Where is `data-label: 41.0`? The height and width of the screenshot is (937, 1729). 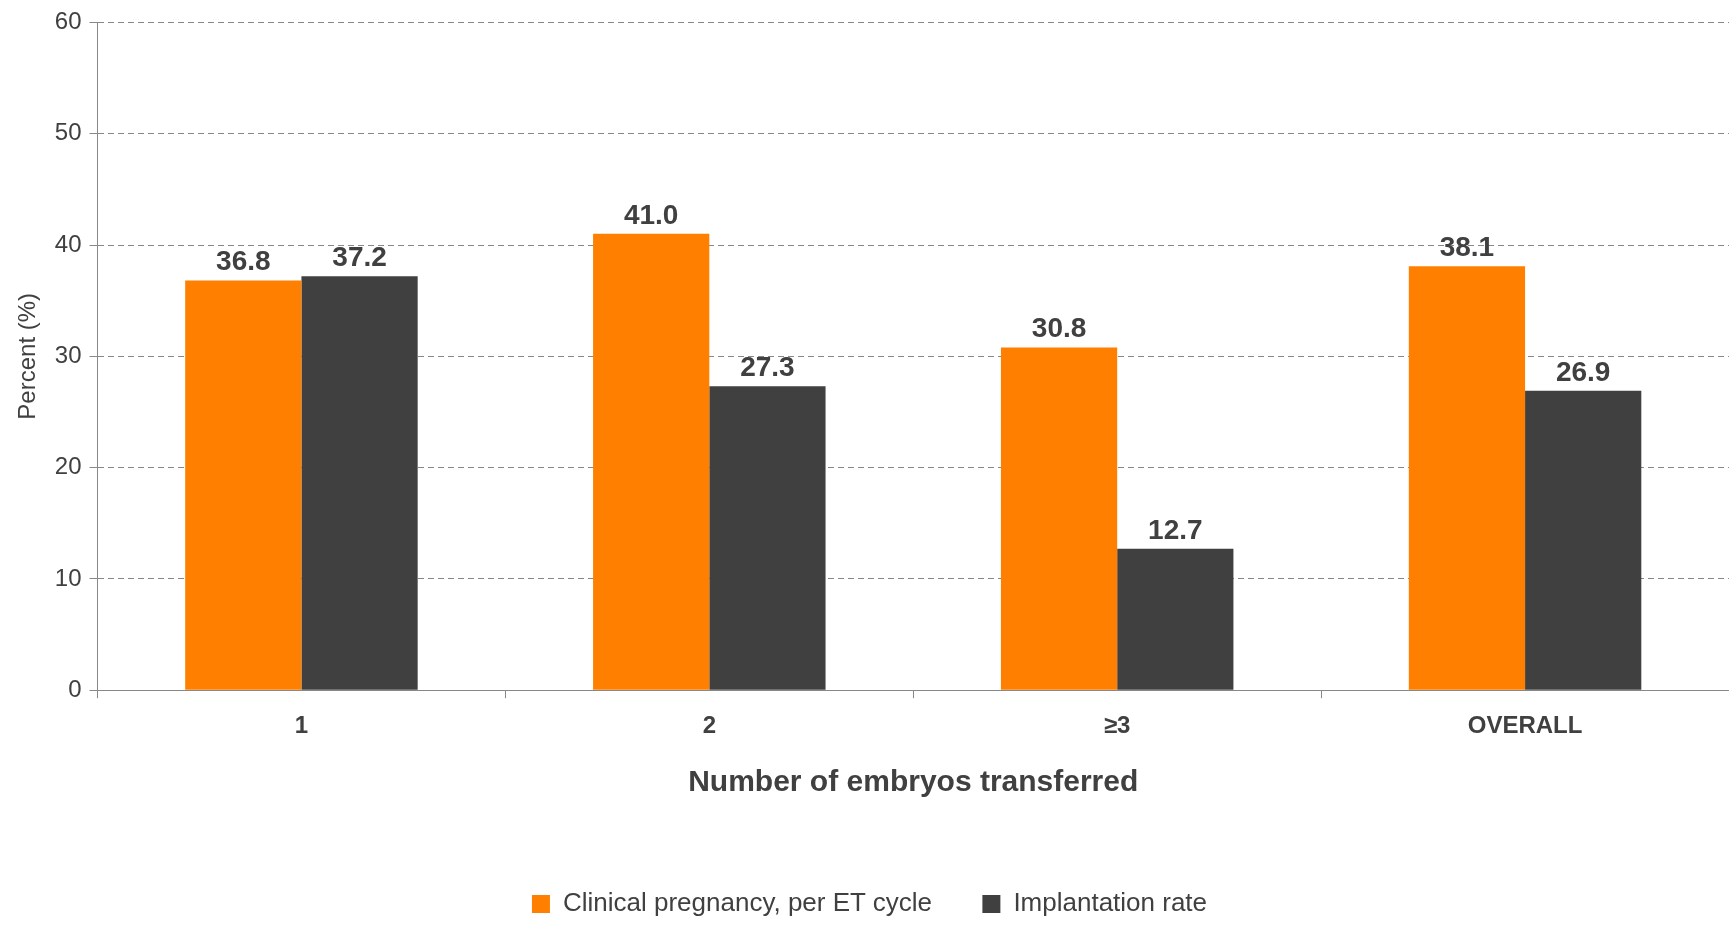
data-label: 41.0 is located at coordinates (651, 214).